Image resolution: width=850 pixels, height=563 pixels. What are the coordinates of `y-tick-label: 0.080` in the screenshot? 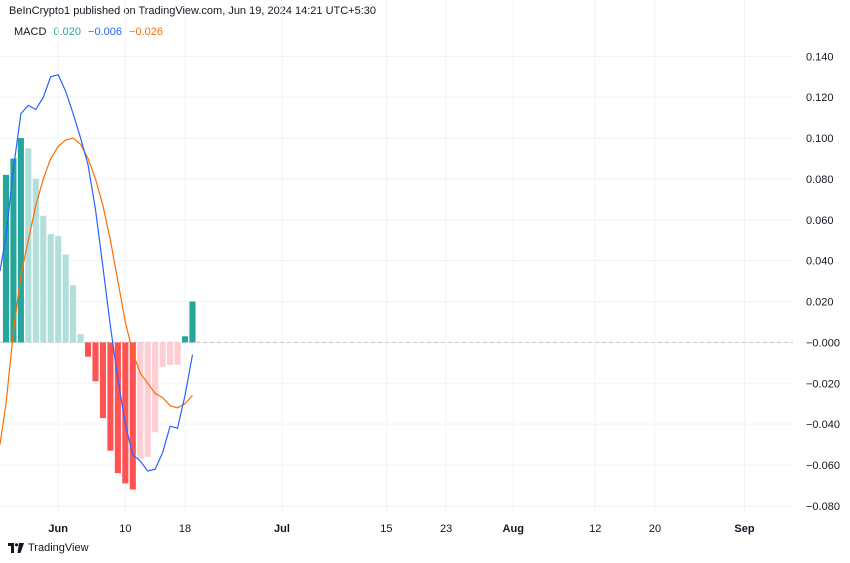 It's located at (820, 180).